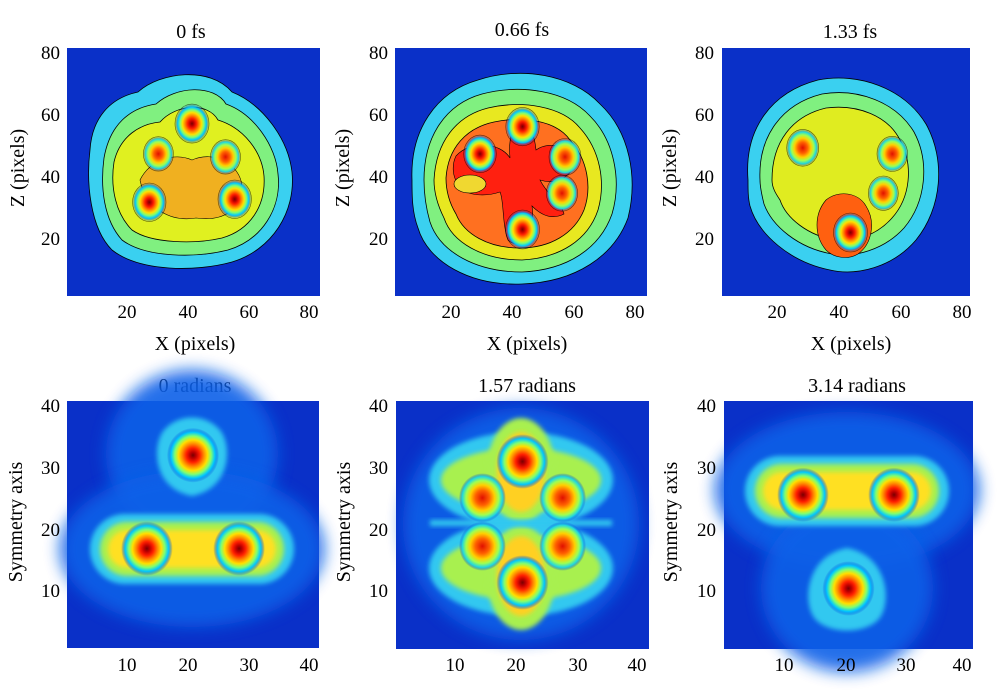 This screenshot has width=1000, height=694. Describe the element at coordinates (850, 32) in the screenshot. I see `panel-title: 1.33 fs` at that location.